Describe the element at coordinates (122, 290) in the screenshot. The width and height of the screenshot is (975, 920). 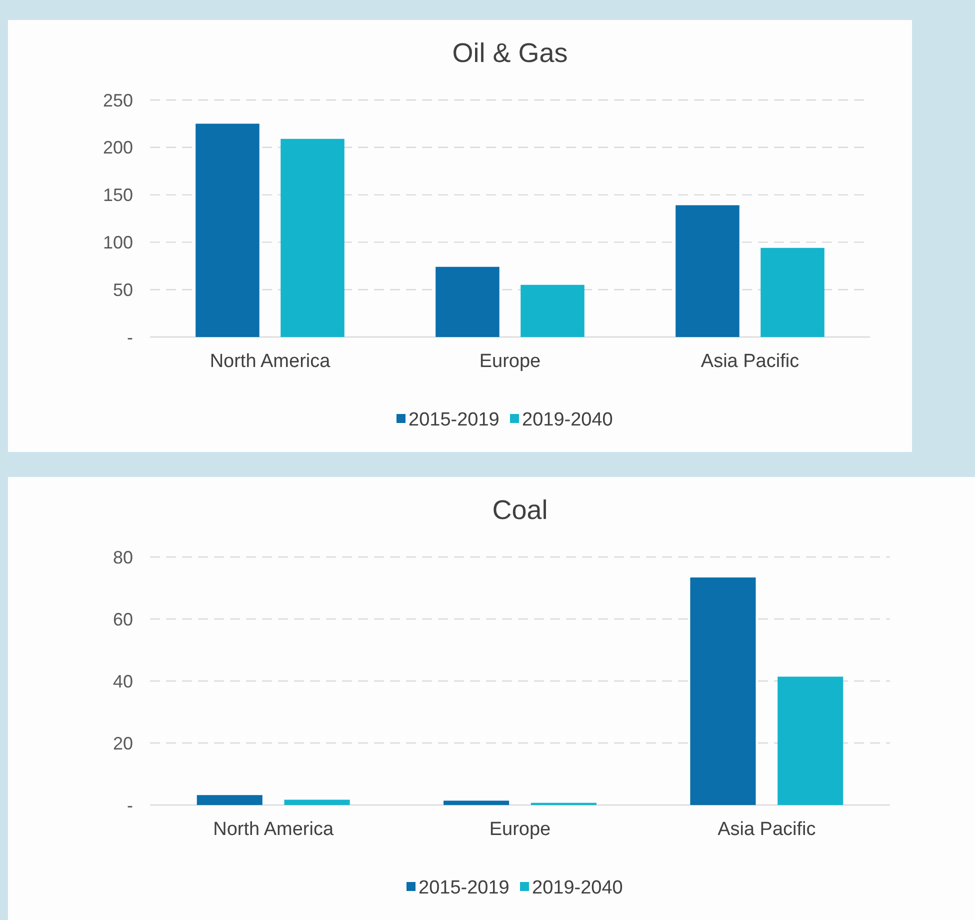
I see `y-tick-label: 50` at that location.